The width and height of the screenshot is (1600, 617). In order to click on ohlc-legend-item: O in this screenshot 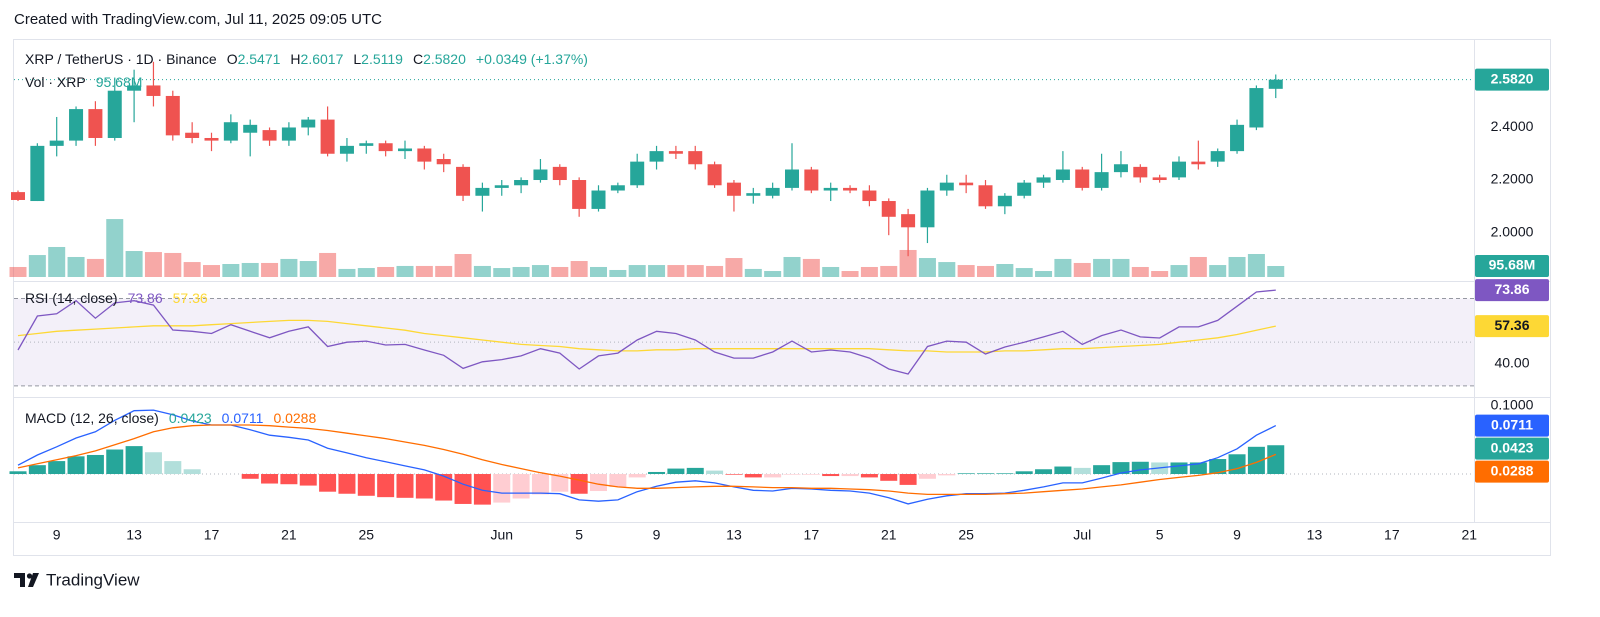, I will do `click(232, 59)`.